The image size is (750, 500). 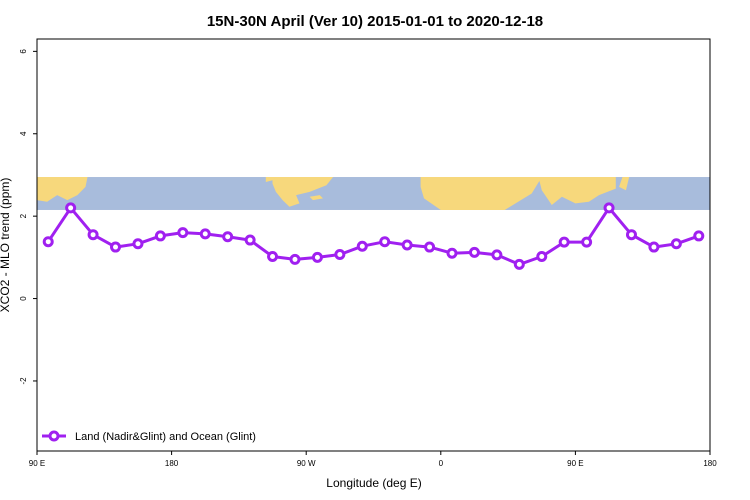 What do you see at coordinates (306, 463) in the screenshot?
I see `x-tick-label: 90 W` at bounding box center [306, 463].